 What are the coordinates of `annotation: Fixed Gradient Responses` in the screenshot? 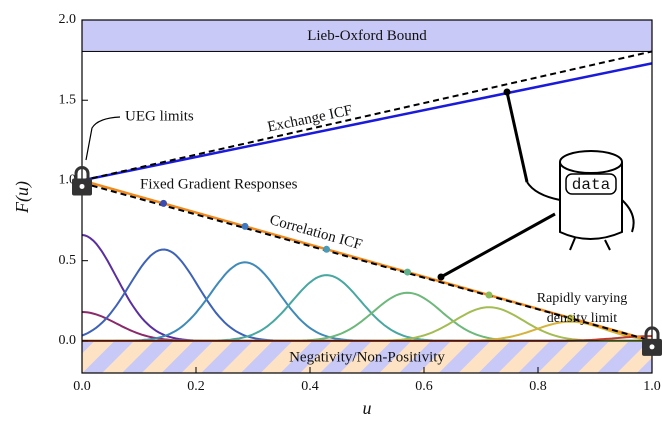 It's located at (219, 184).